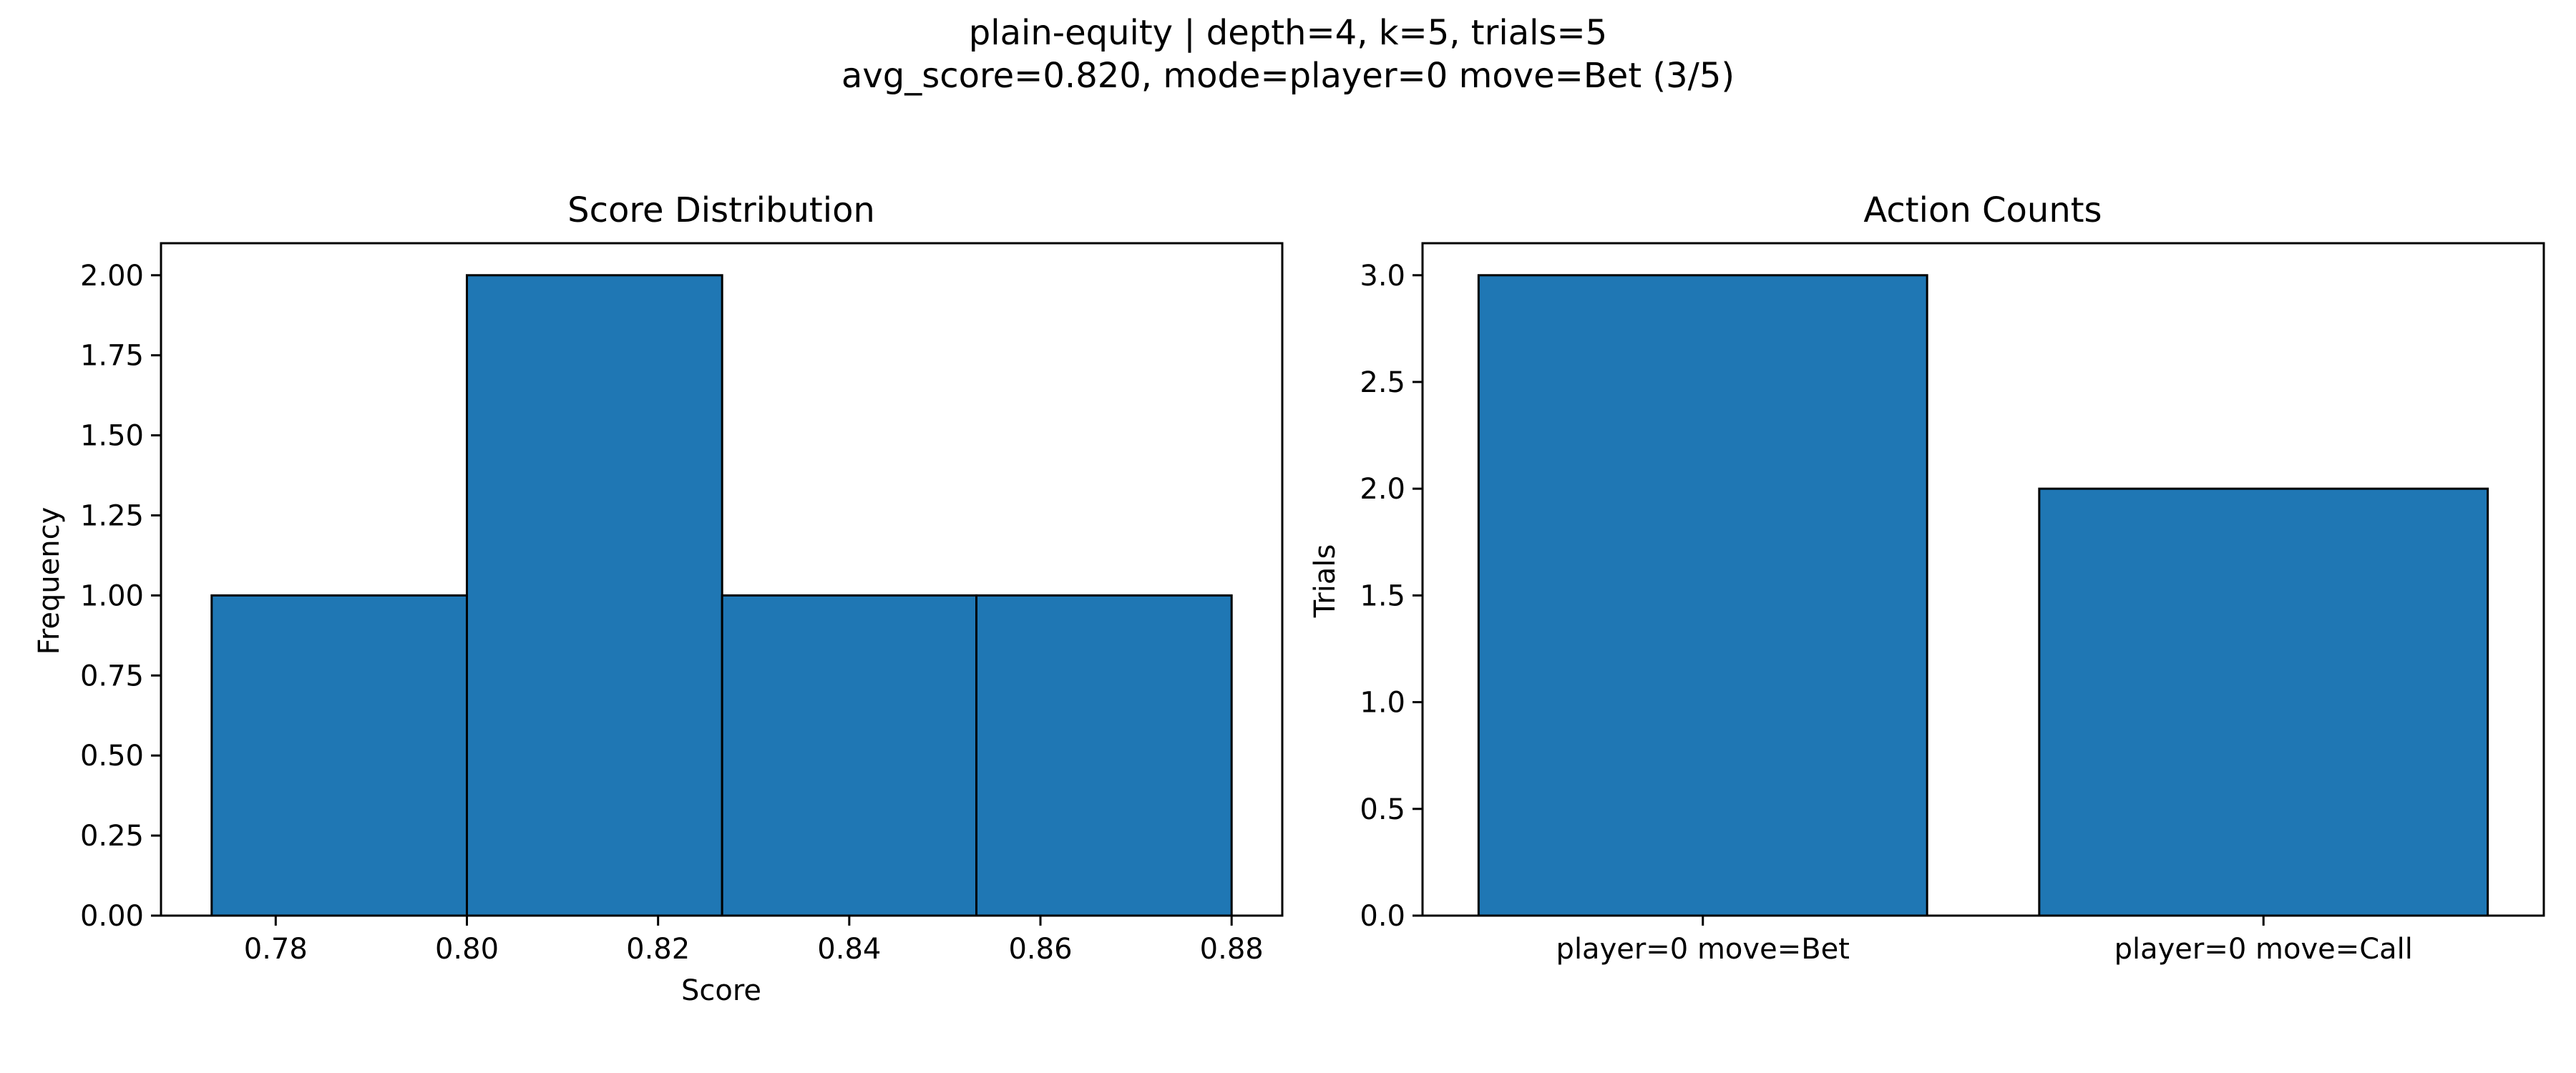 Image resolution: width=2576 pixels, height=1073 pixels. What do you see at coordinates (112, 756) in the screenshot?
I see `score-distribution-ytick-label: 0.50` at bounding box center [112, 756].